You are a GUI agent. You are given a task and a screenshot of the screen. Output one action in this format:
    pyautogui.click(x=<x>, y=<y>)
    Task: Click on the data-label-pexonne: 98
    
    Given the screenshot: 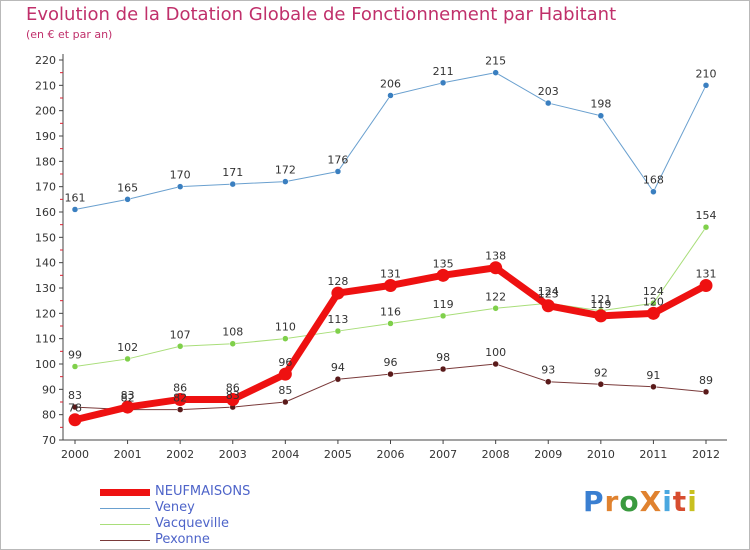 What is the action you would take?
    pyautogui.click(x=443, y=357)
    